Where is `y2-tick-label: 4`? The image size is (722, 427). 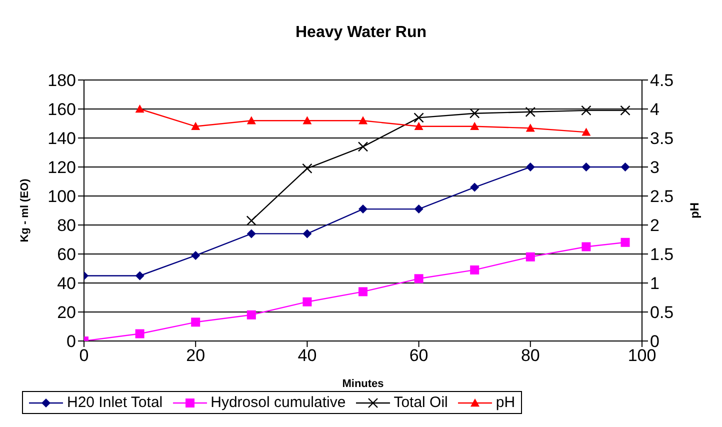
y2-tick-label: 4 is located at coordinates (655, 110).